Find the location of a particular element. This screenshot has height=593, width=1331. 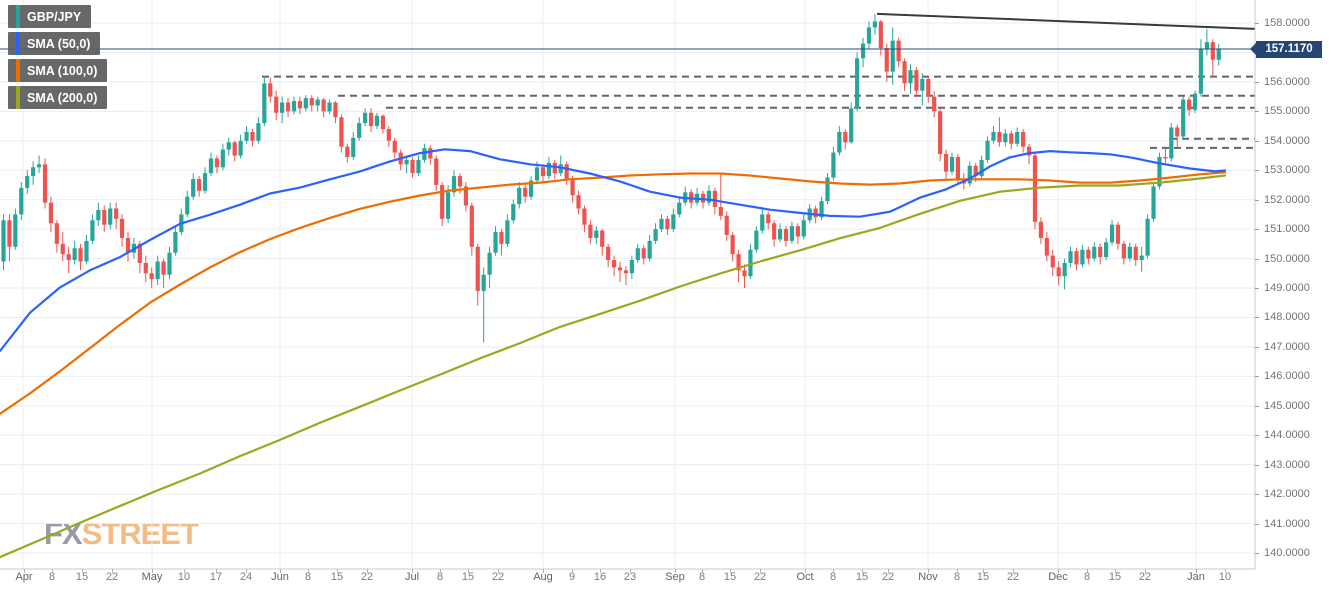

time-axis-month-label: Oct is located at coordinates (805, 577).